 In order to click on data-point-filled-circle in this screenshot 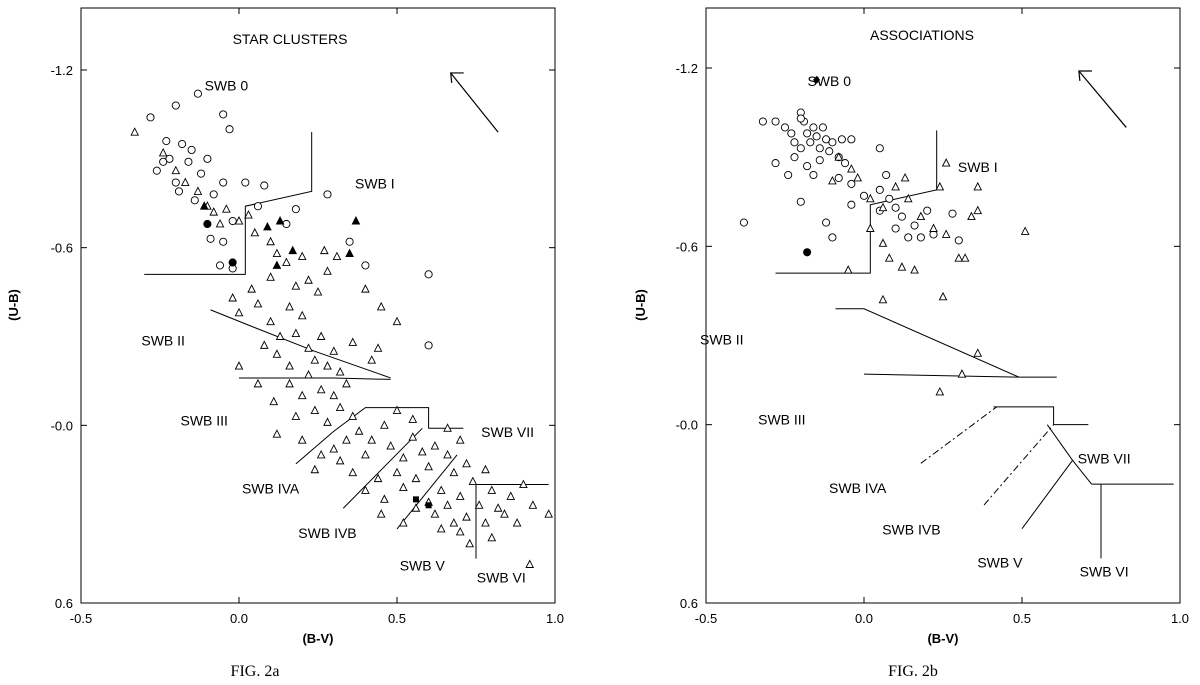, I will do `click(232, 262)`.